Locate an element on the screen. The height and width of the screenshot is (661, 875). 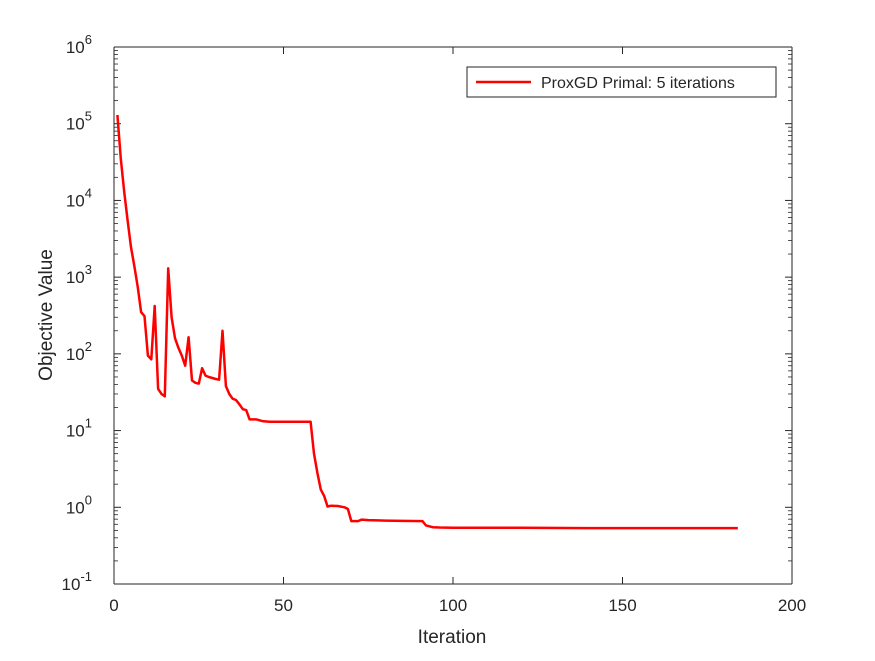
y-tick-label: 10¹ is located at coordinates (79, 428).